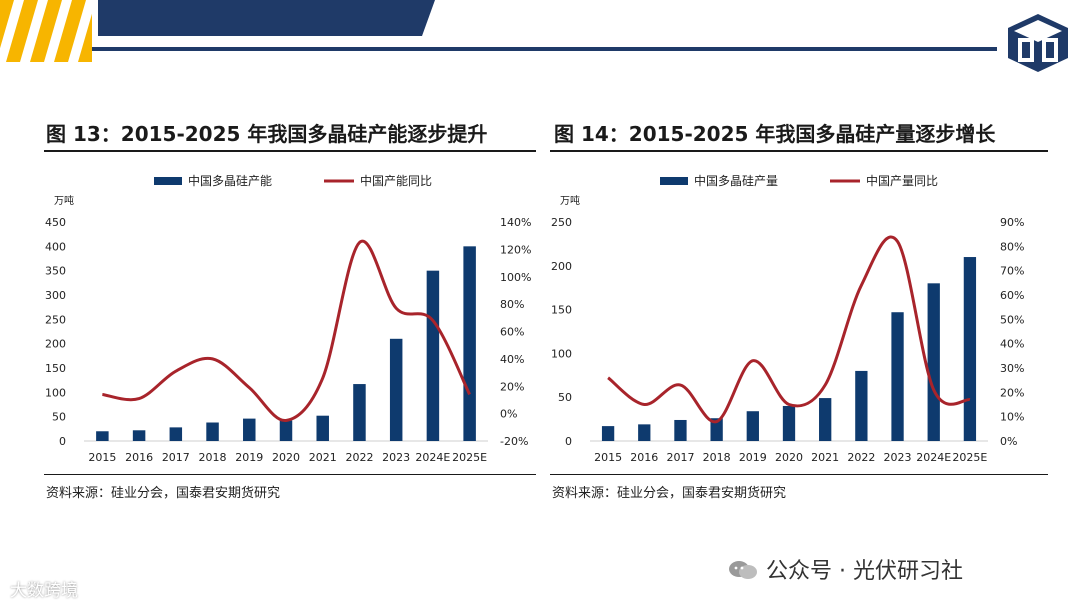 The width and height of the screenshot is (1080, 608). Describe the element at coordinates (266, 18) in the screenshot. I see `navy-band` at that location.